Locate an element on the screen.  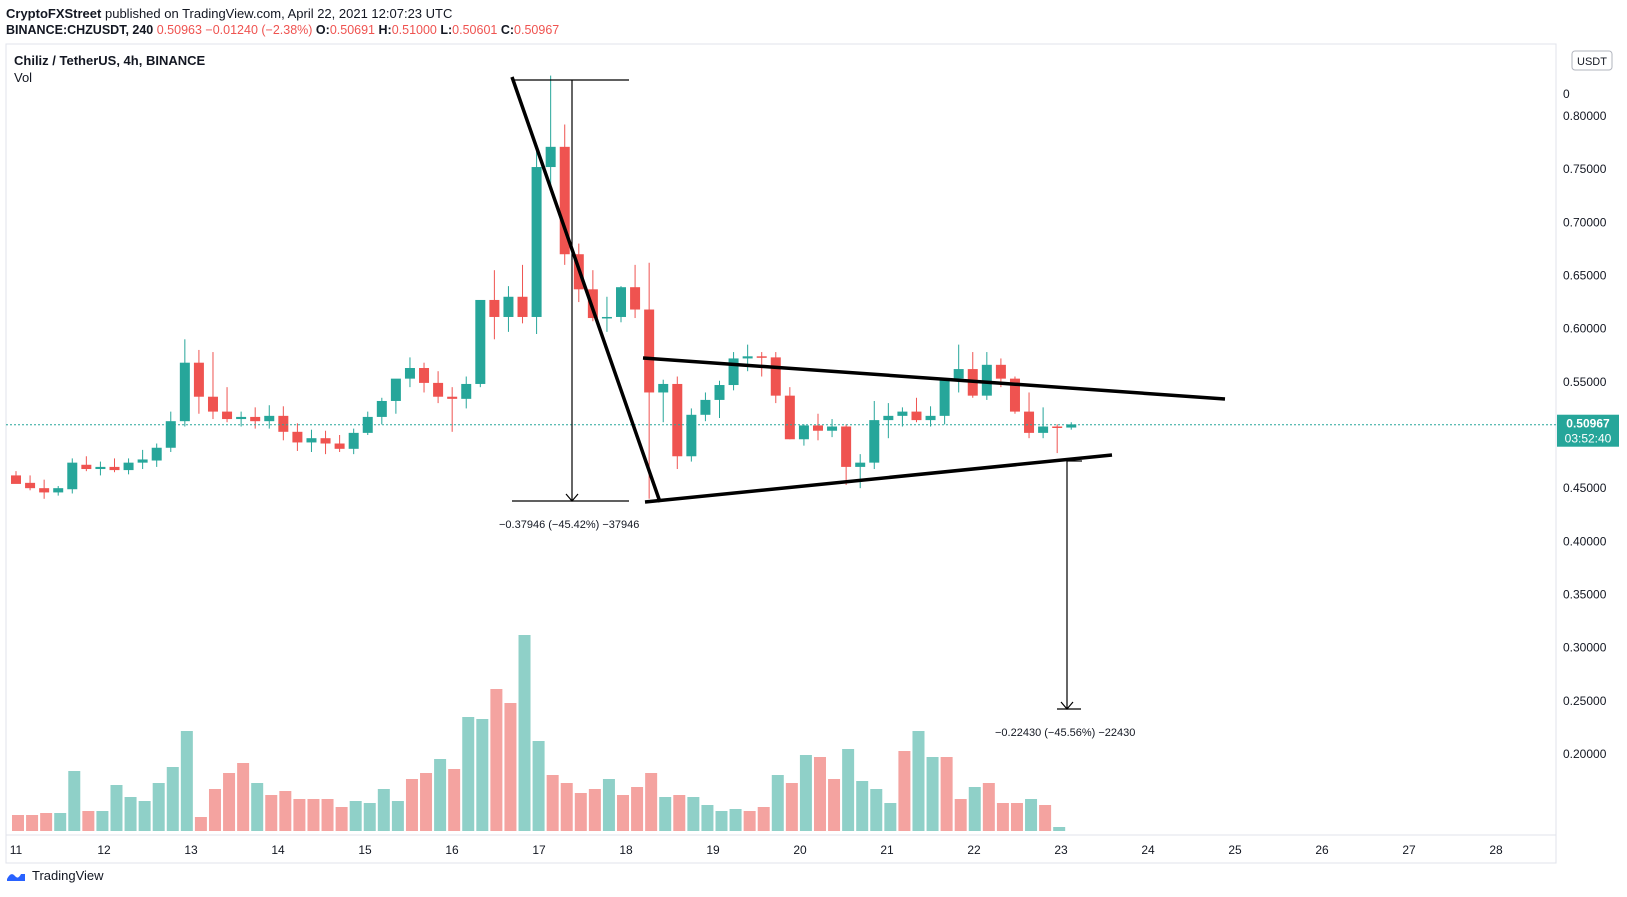
time-tick-label: 13 is located at coordinates (191, 850).